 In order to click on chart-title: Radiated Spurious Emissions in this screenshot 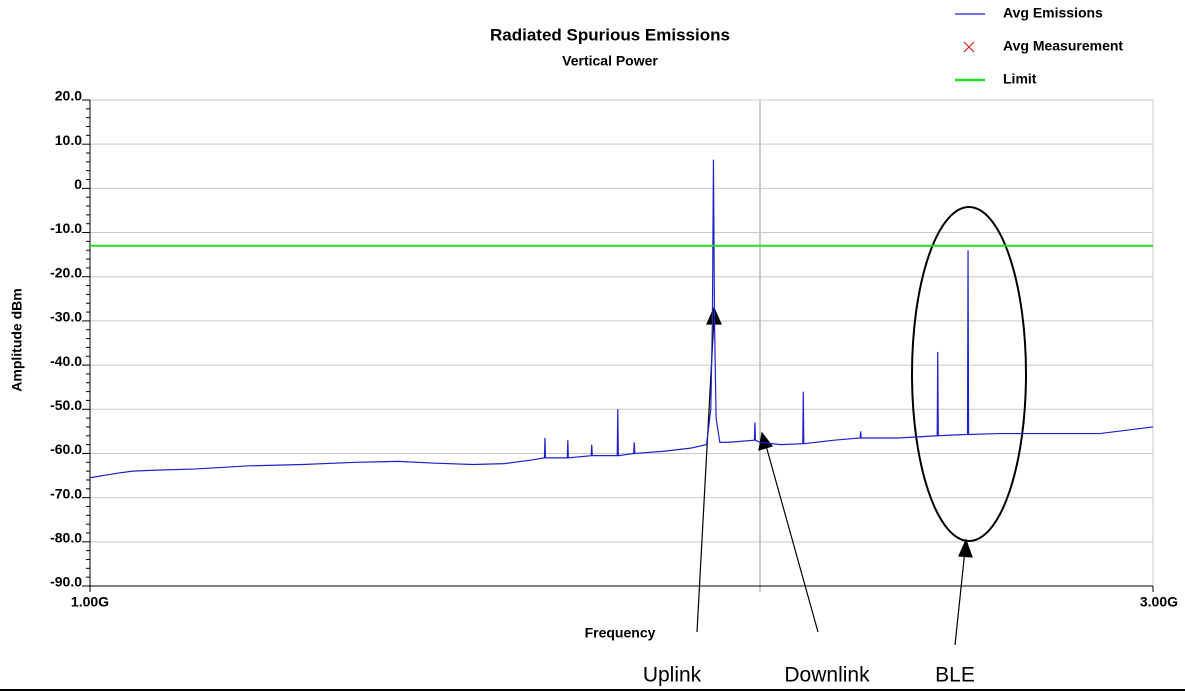, I will do `click(610, 34)`.